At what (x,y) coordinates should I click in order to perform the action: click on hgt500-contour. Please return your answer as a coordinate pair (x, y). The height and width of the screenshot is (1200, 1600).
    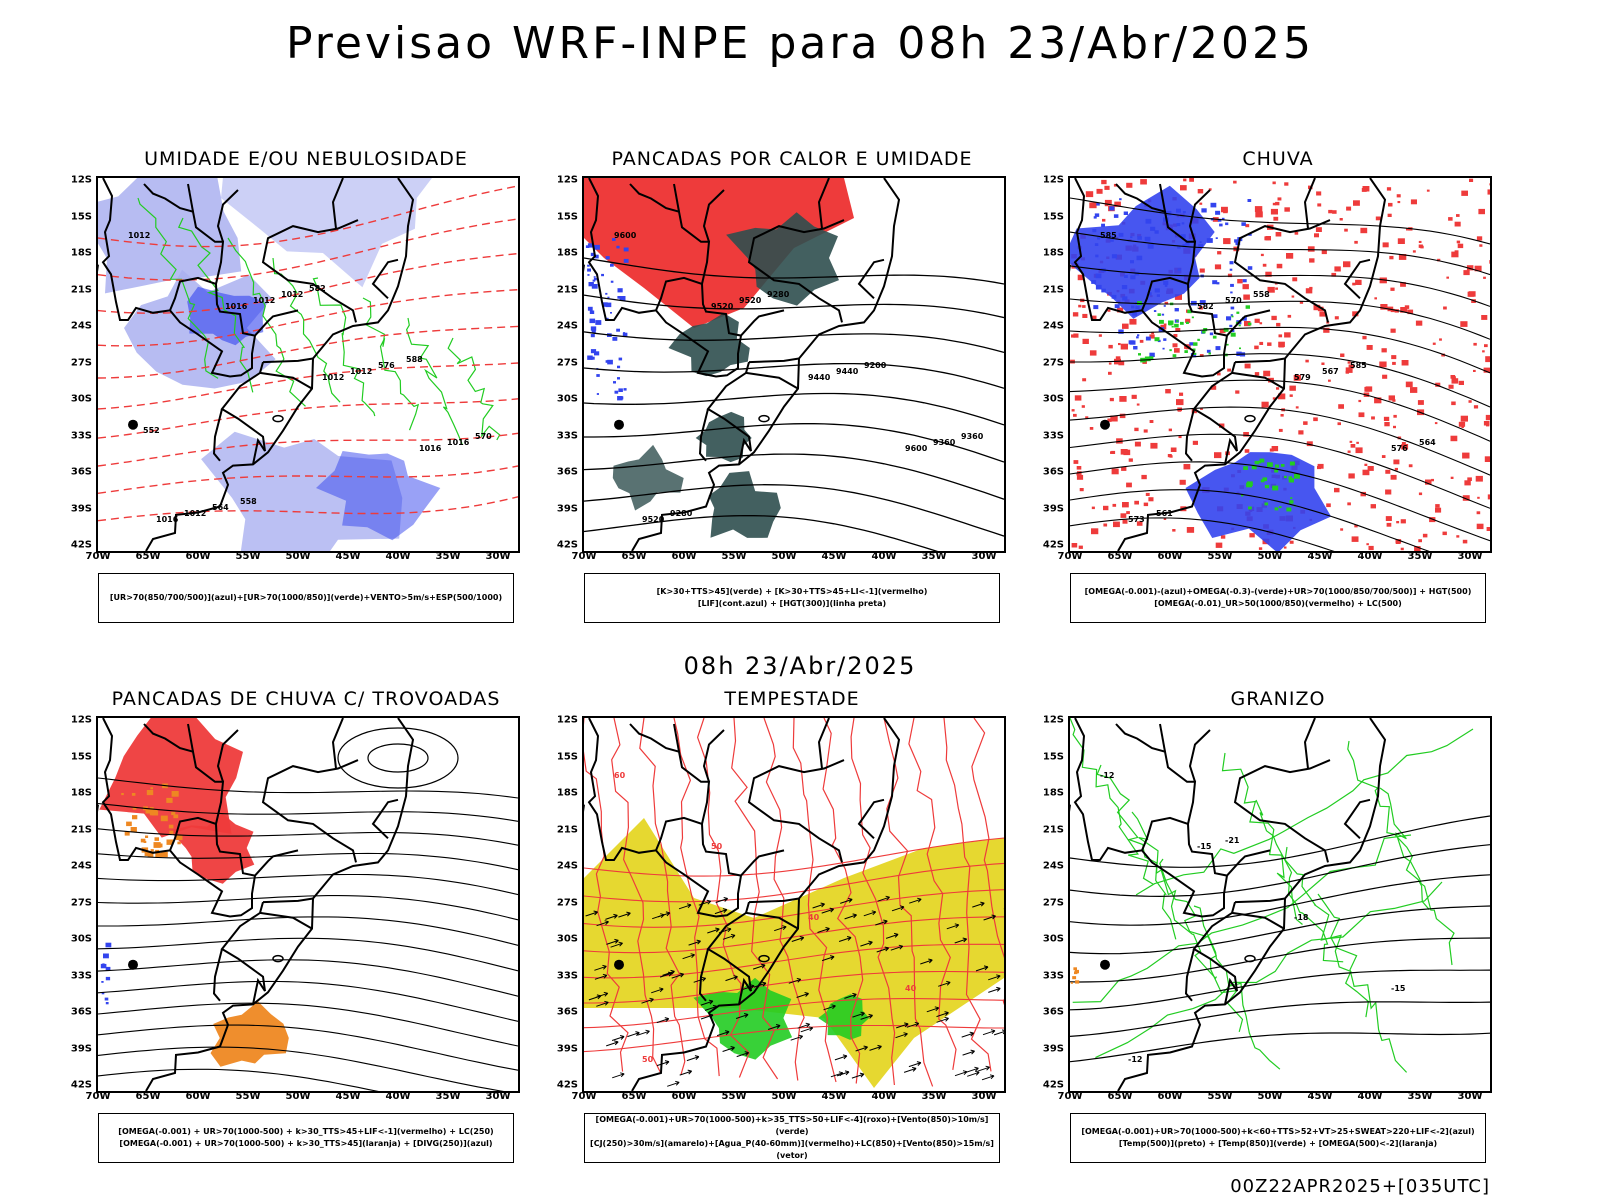
    Looking at the image, I should click on (1280, 253).